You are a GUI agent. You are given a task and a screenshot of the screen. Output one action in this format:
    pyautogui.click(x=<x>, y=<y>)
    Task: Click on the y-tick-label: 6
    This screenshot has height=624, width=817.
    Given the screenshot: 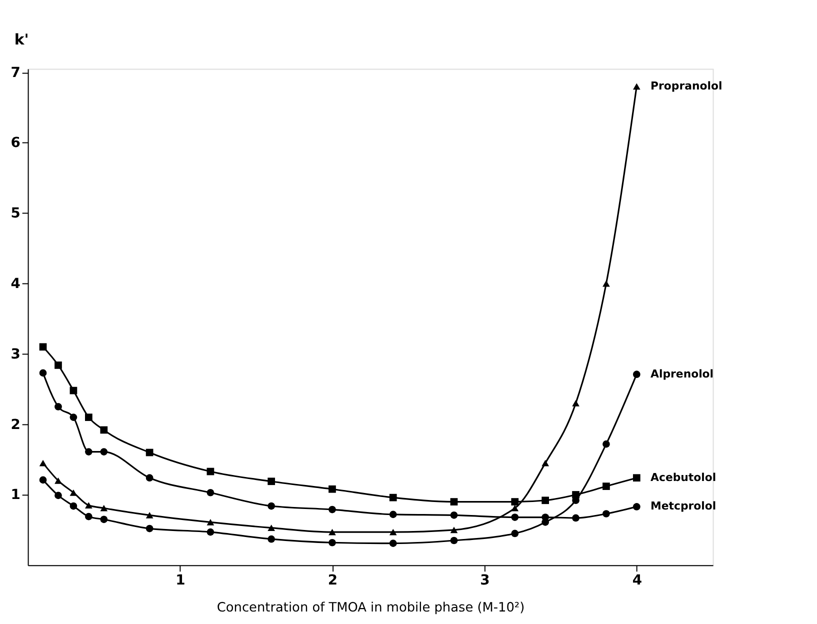 What is the action you would take?
    pyautogui.click(x=15, y=143)
    